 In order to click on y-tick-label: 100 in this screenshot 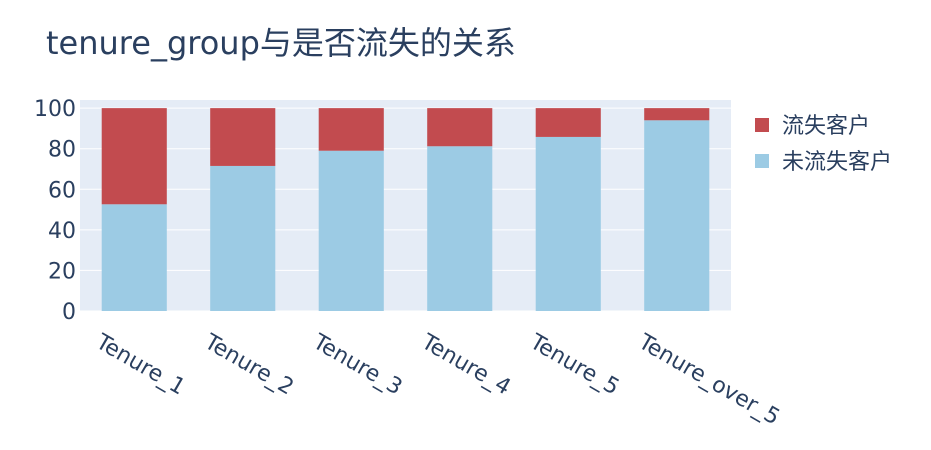, I will do `click(55, 109)`.